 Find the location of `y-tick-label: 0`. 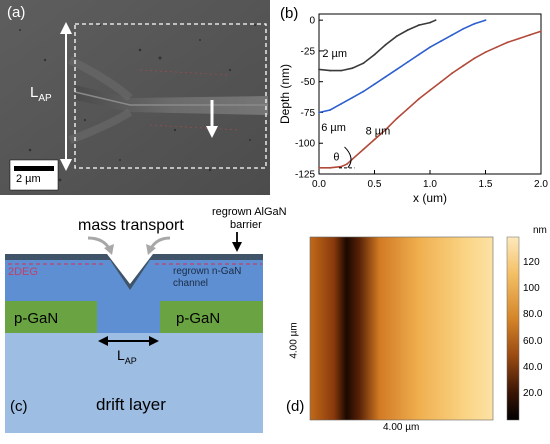

y-tick-label: 0 is located at coordinates (312, 21).